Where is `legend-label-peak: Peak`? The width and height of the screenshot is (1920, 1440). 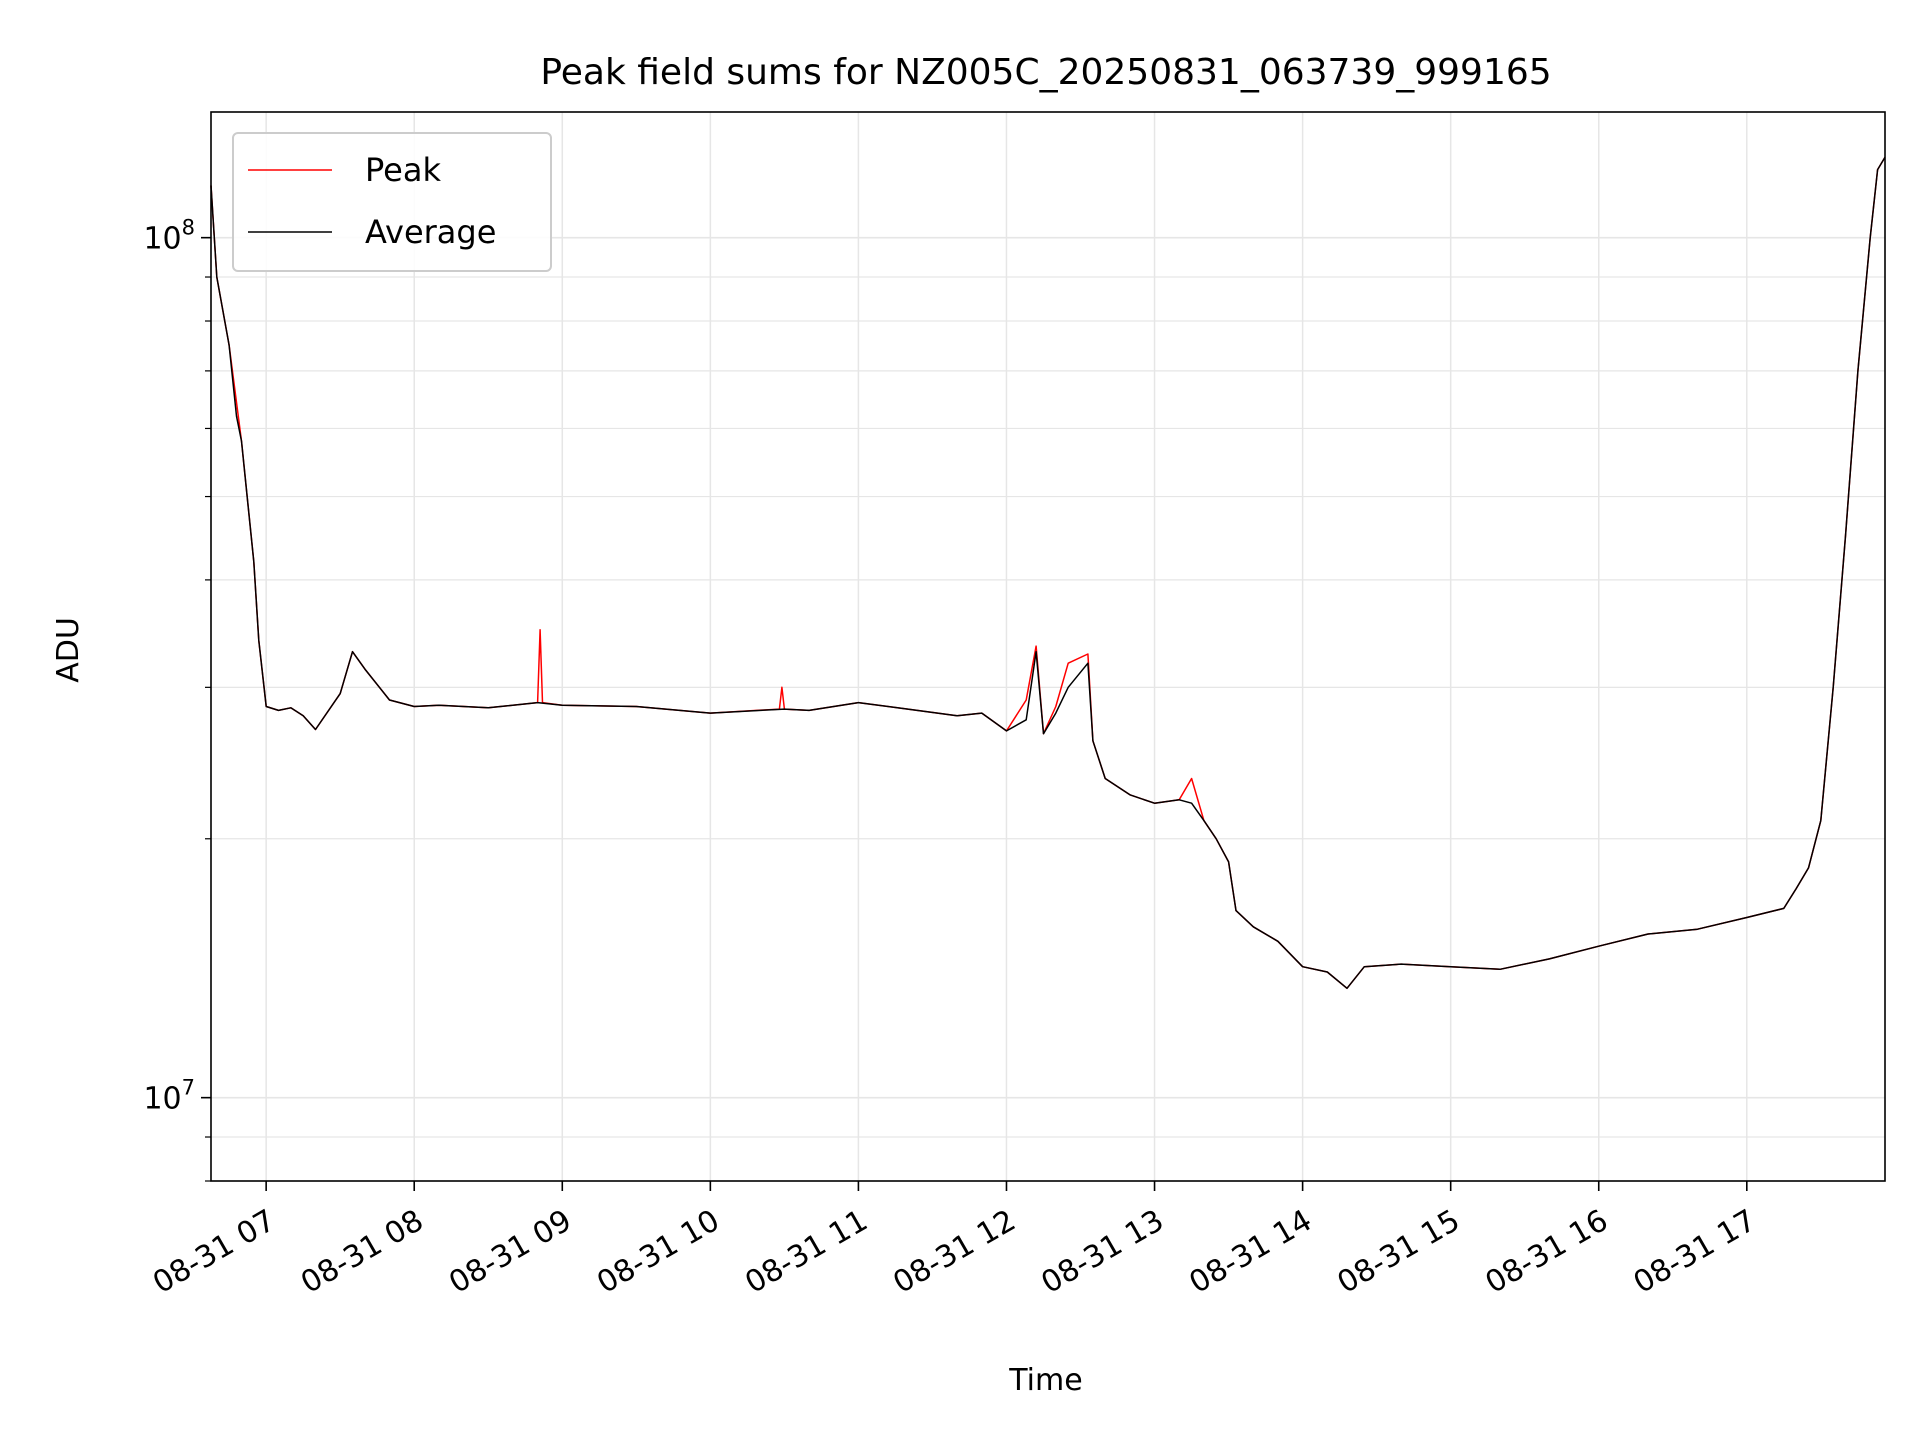 legend-label-peak: Peak is located at coordinates (403, 170).